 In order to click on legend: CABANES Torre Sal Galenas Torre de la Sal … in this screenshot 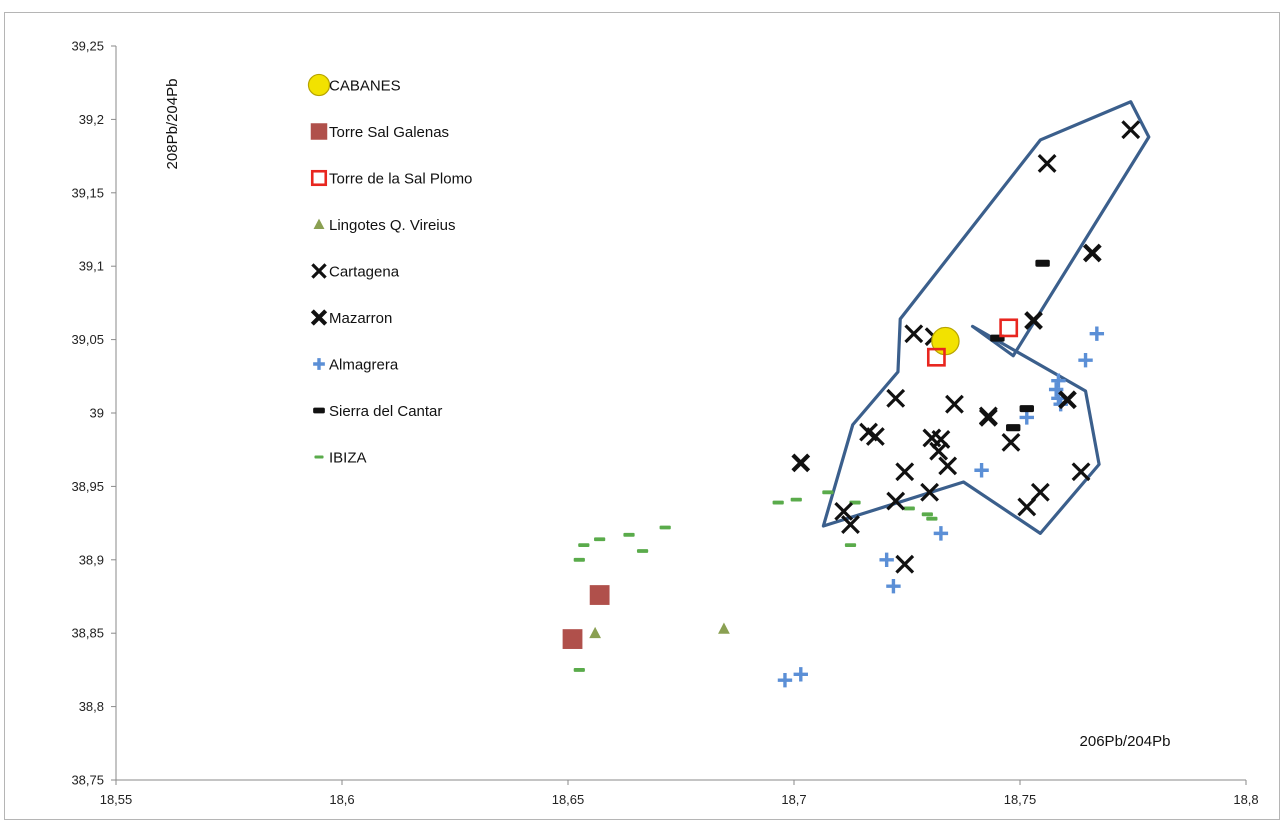, I will do `click(389, 270)`.